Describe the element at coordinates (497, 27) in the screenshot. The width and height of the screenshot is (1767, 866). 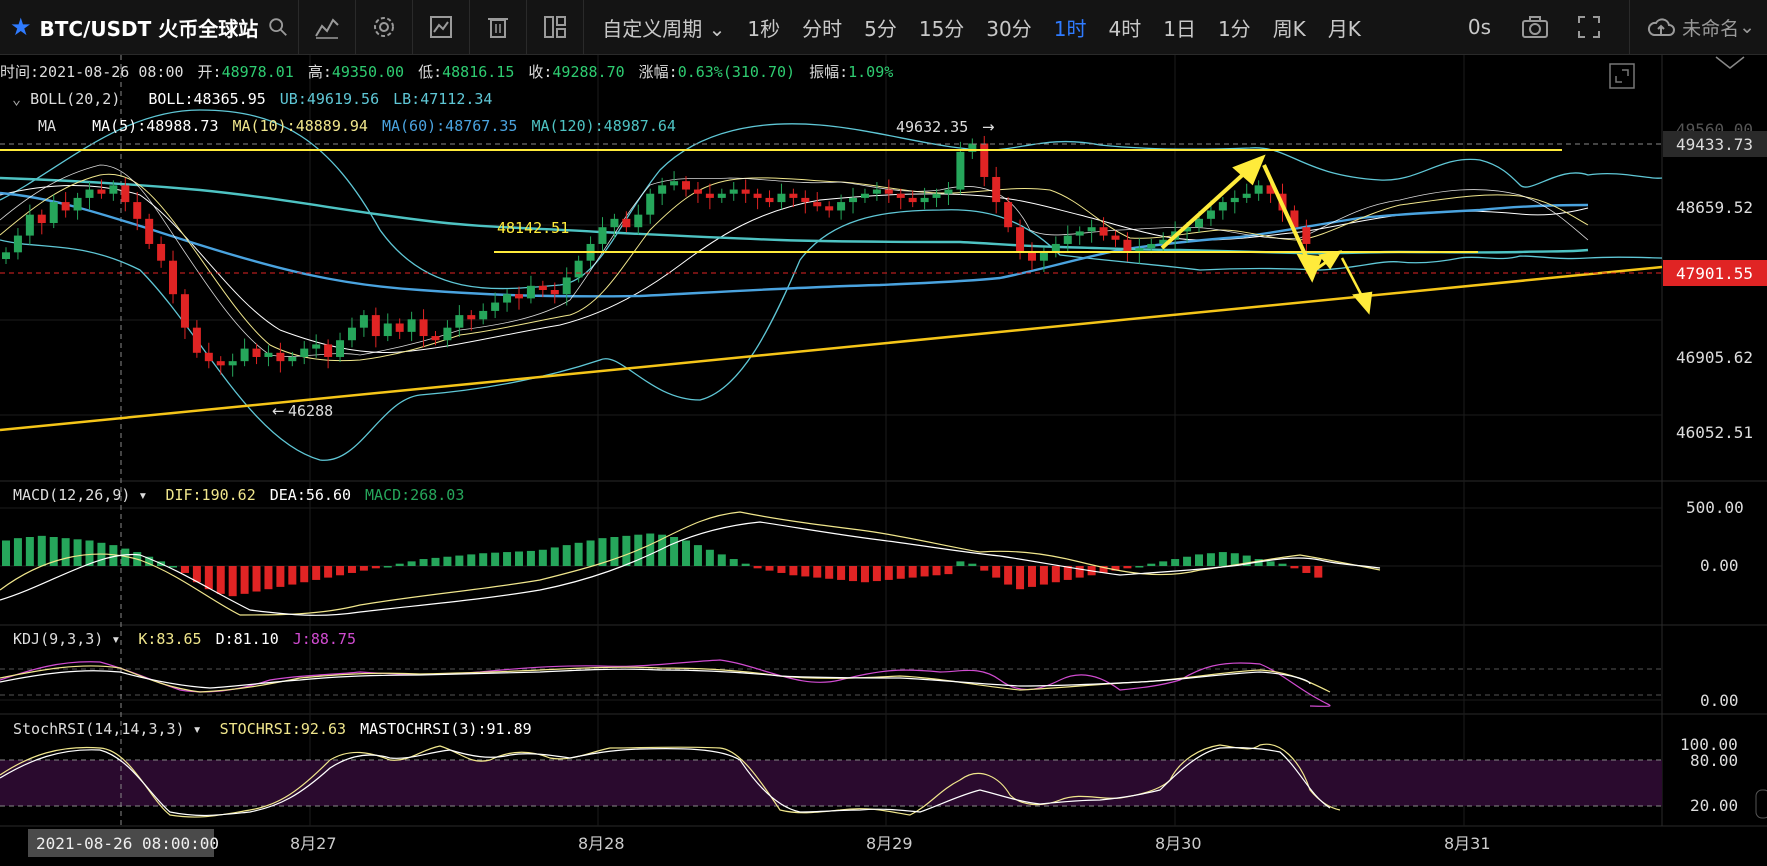
I see `delete-icon` at that location.